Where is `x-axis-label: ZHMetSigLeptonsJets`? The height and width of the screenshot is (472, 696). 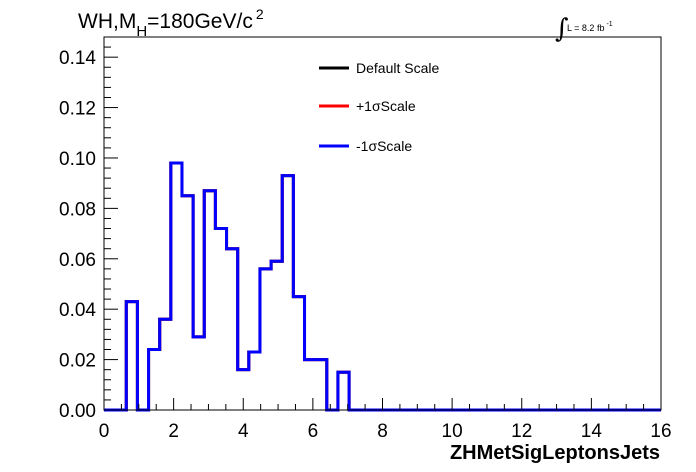 x-axis-label: ZHMetSigLeptonsJets is located at coordinates (555, 453).